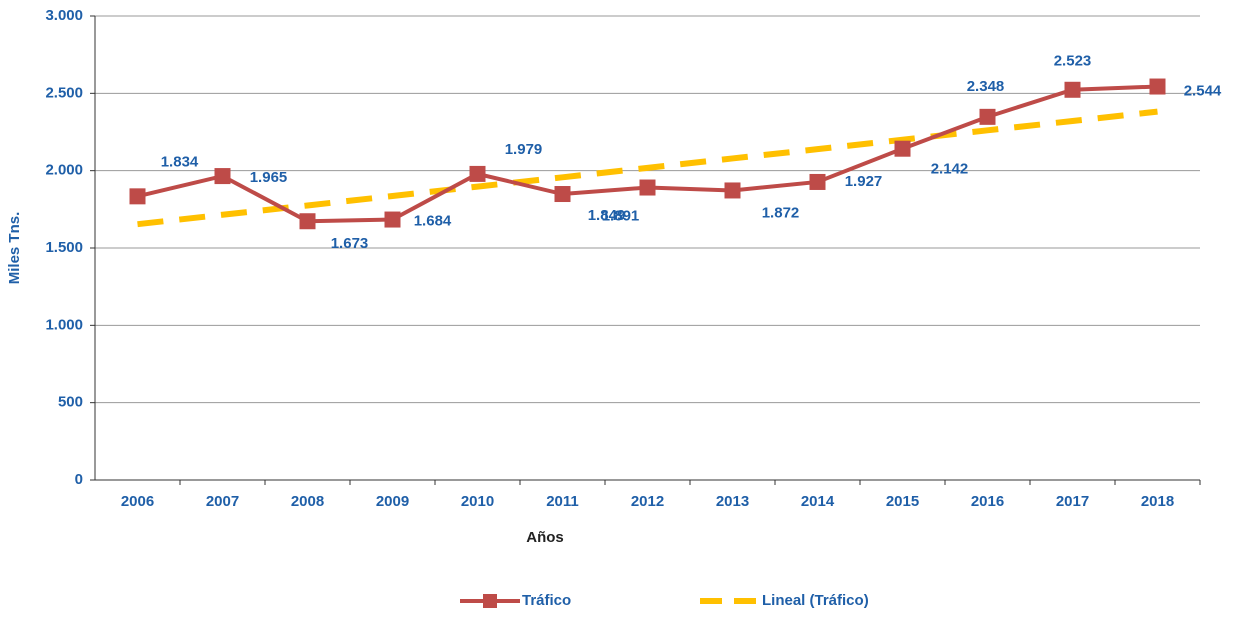 The image size is (1235, 617). What do you see at coordinates (70, 402) in the screenshot?
I see `y-tick-label: 500` at bounding box center [70, 402].